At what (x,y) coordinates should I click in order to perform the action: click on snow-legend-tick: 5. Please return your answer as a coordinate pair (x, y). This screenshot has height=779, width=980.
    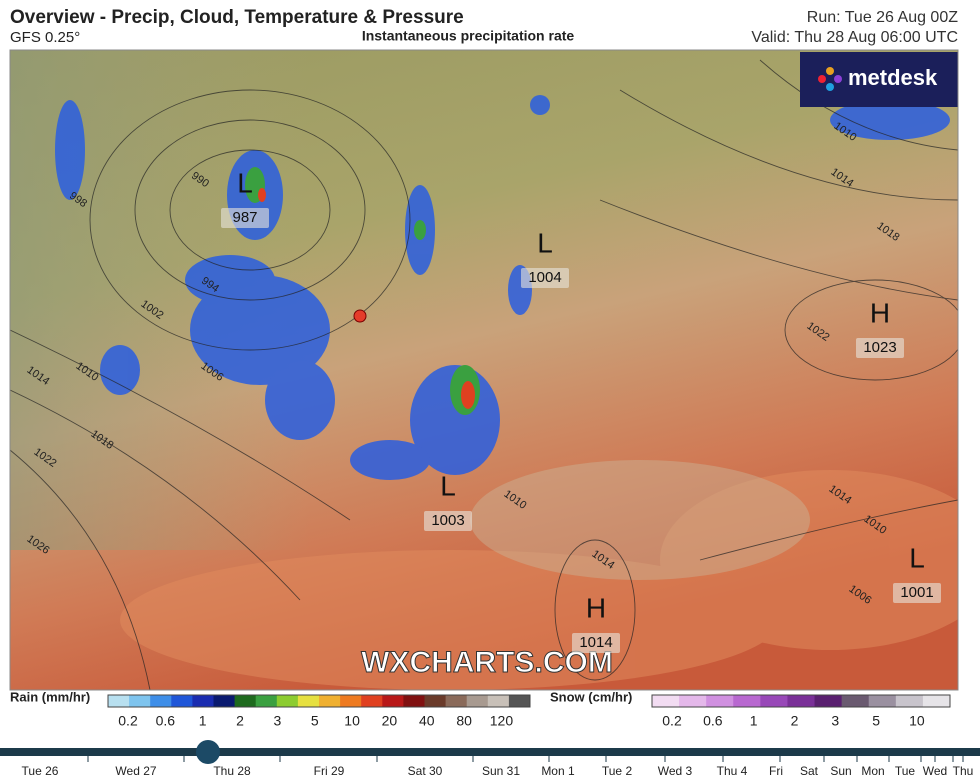
    Looking at the image, I should click on (876, 721).